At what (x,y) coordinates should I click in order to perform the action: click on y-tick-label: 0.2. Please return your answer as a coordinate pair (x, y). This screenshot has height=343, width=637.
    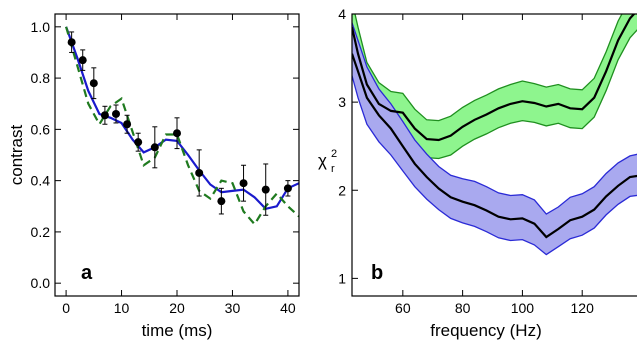
    Looking at the image, I should click on (41, 232).